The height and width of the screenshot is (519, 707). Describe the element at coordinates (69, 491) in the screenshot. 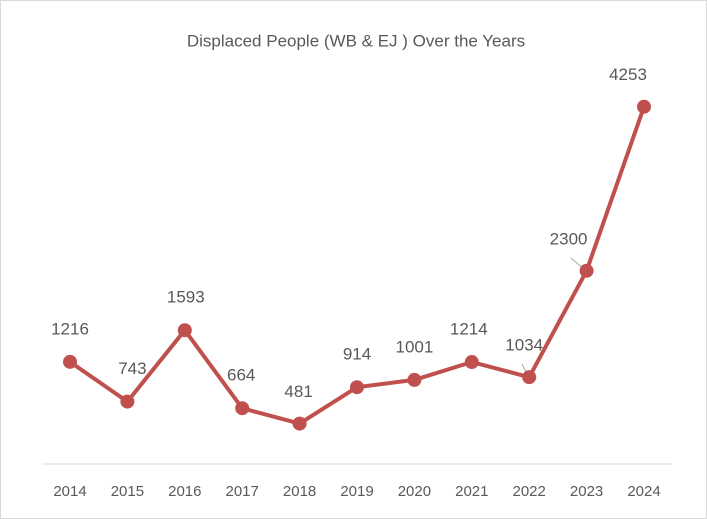

I see `x-tick-label: 2014` at that location.